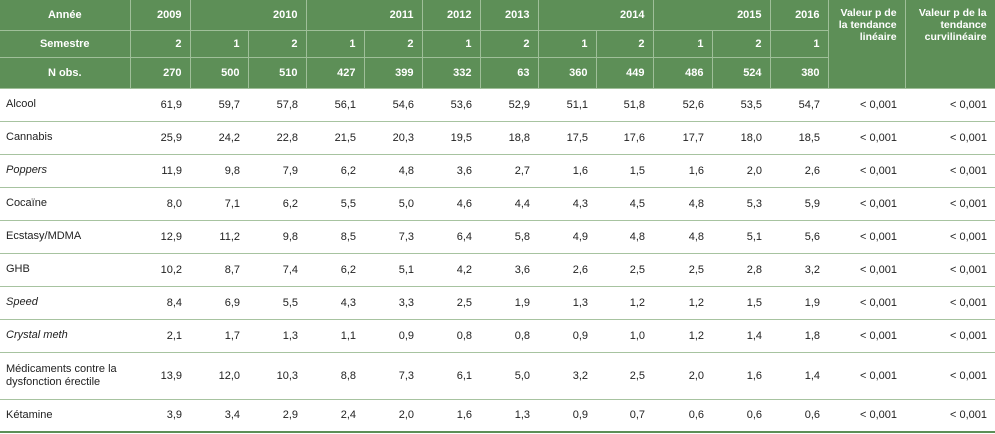  What do you see at coordinates (65, 171) in the screenshot?
I see `row-label: Poppers` at bounding box center [65, 171].